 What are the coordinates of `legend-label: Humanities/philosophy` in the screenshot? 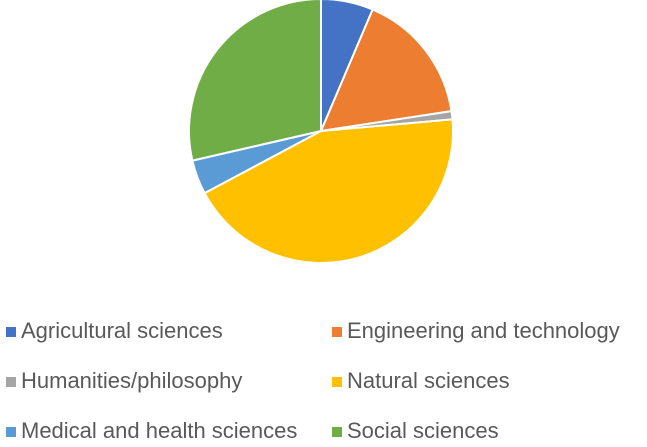 It's located at (131, 380).